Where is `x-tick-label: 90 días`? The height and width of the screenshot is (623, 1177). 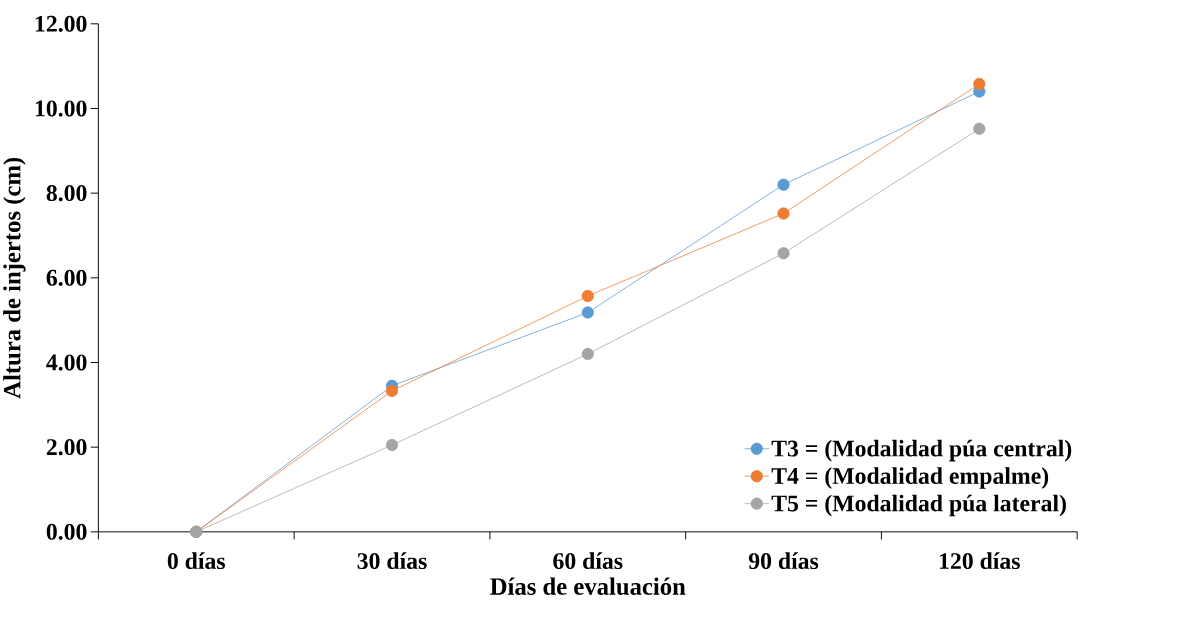 x-tick-label: 90 días is located at coordinates (783, 560).